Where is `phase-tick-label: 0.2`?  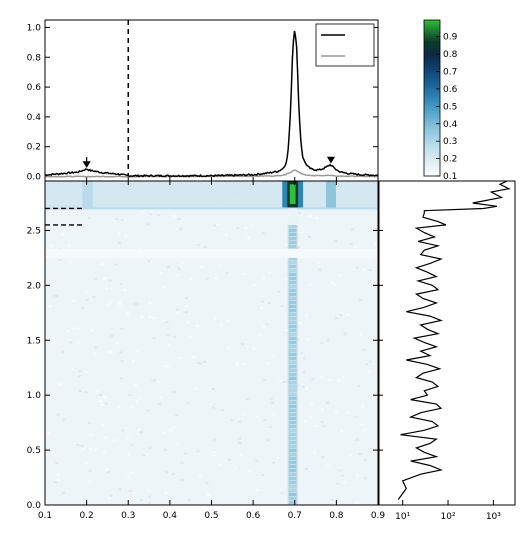 phase-tick-label: 0.2 is located at coordinates (86, 516).